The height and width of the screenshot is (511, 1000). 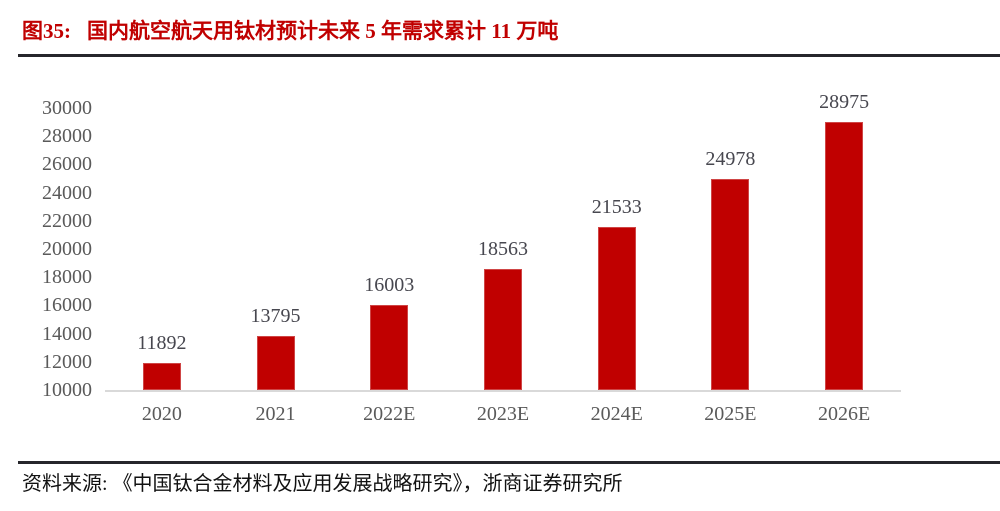 I want to click on bar-value-label: 11892, so click(x=162, y=343).